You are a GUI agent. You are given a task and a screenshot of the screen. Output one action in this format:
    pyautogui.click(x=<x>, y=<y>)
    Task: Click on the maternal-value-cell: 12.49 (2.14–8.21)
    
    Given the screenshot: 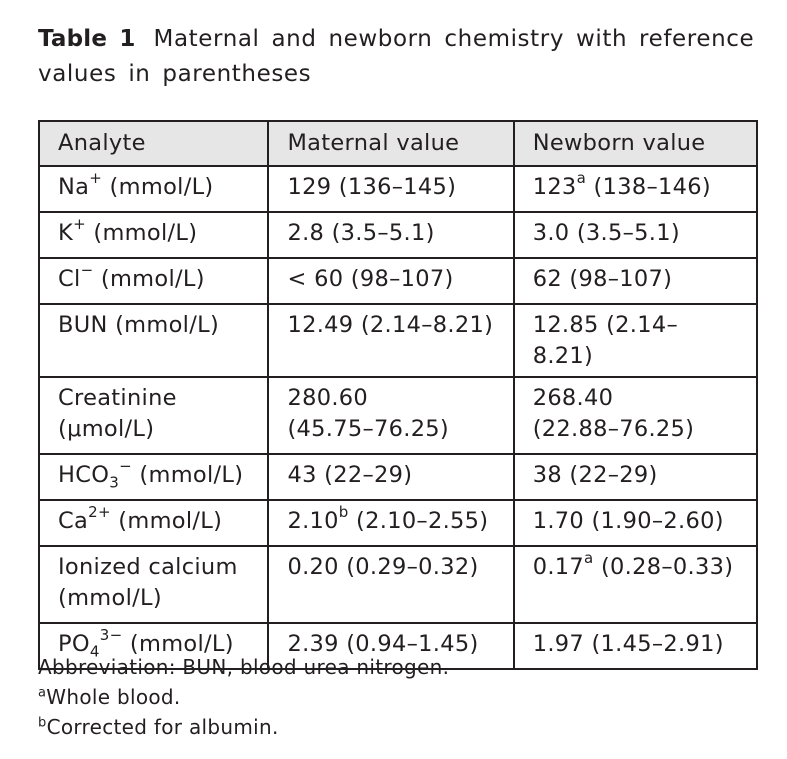 What is the action you would take?
    pyautogui.click(x=391, y=340)
    